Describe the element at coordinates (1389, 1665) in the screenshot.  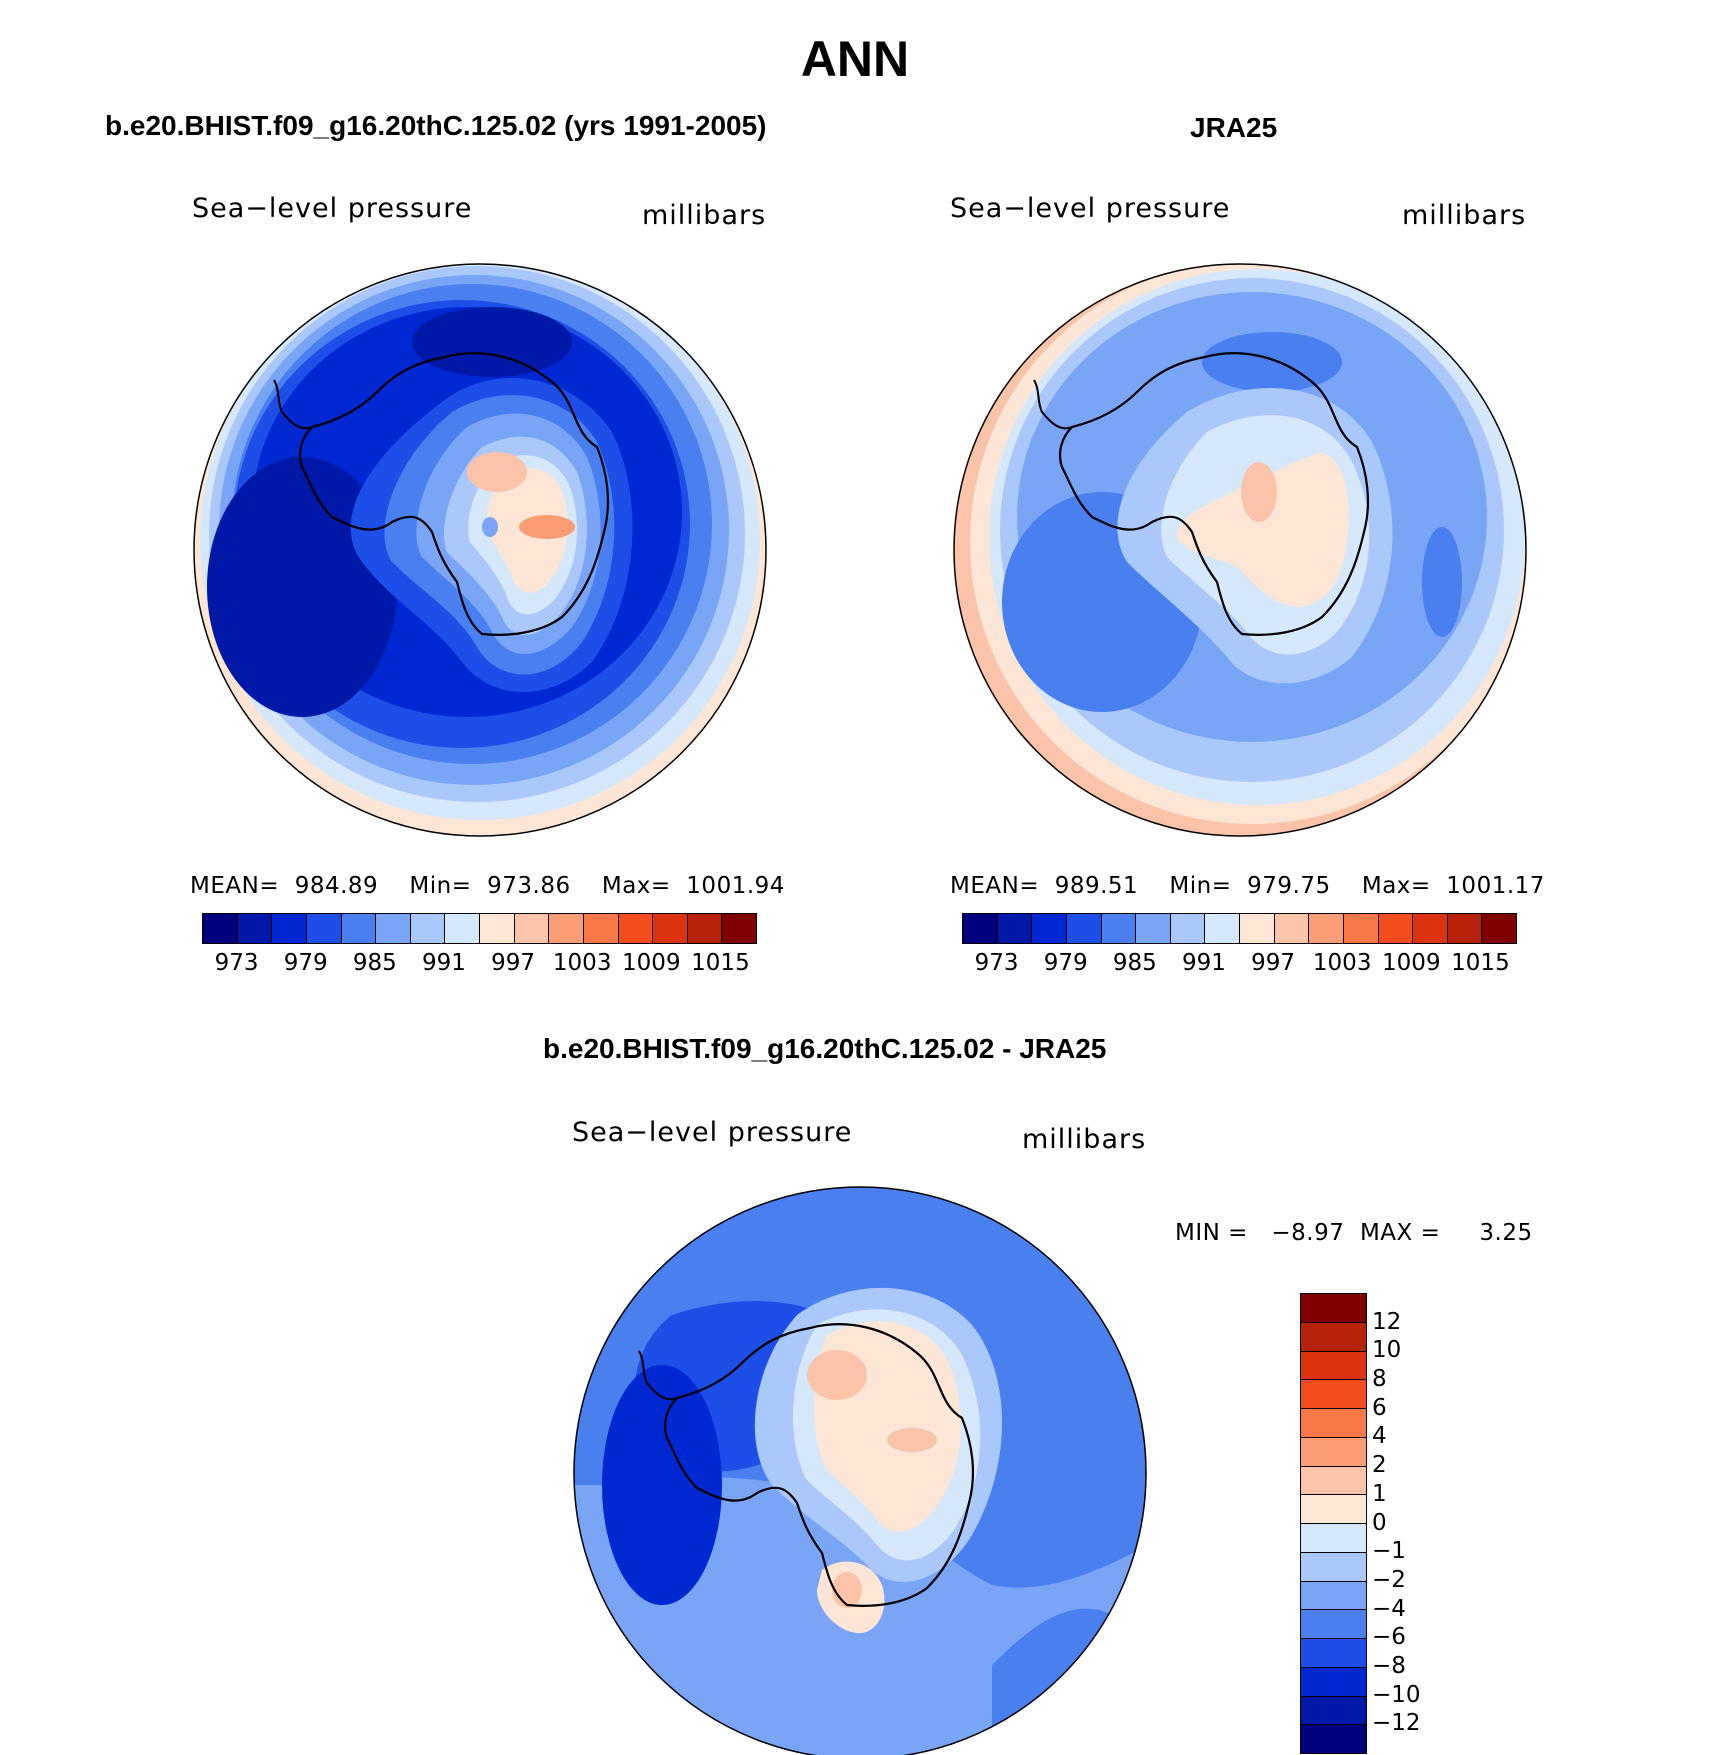
I see `colorbar-tick-label: −8` at that location.